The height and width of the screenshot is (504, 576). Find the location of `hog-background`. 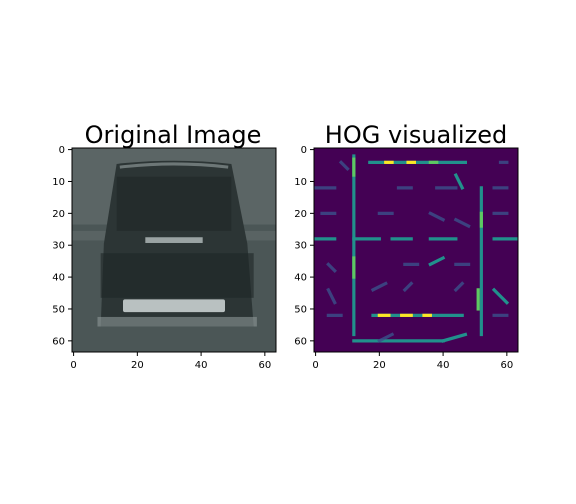

hog-background is located at coordinates (416, 250).